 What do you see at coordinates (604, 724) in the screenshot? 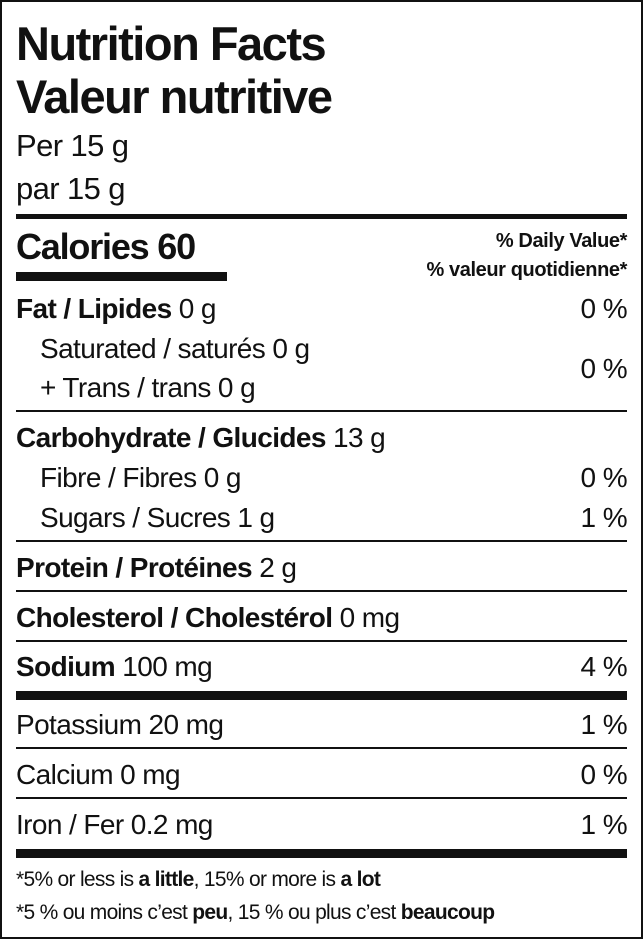
I see `potassium-dv: 1 %` at bounding box center [604, 724].